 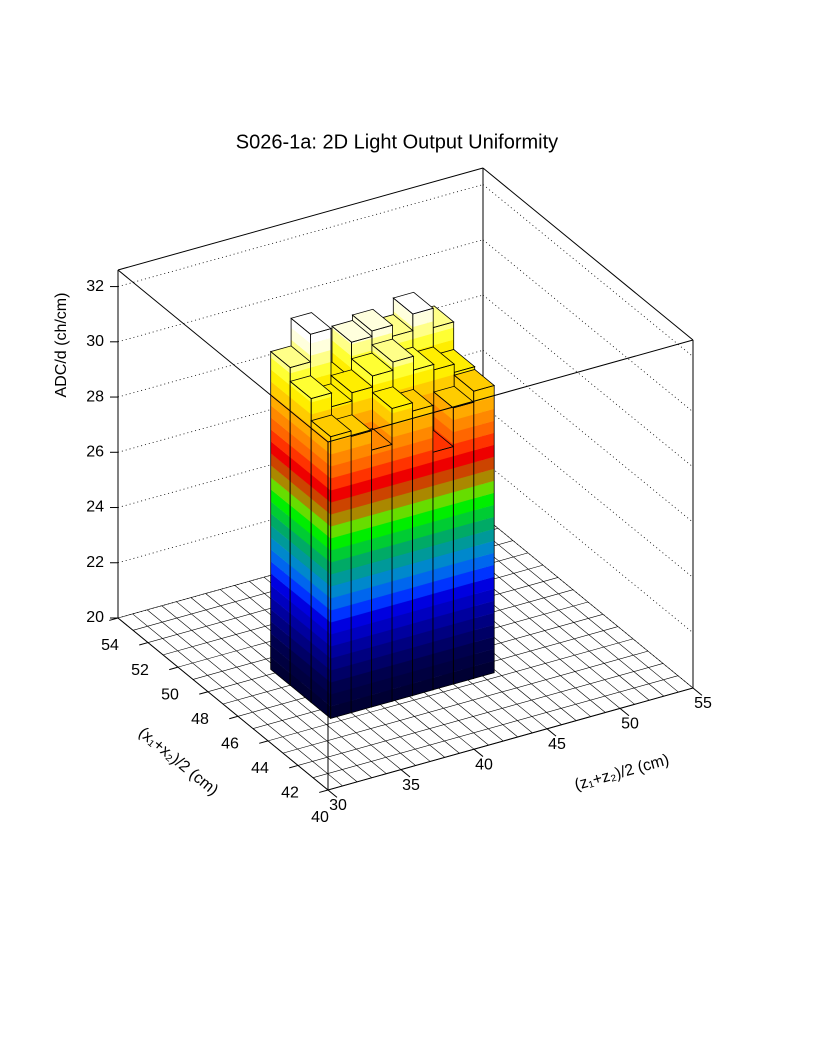 I want to click on y-tick-label: 42, so click(x=290, y=793).